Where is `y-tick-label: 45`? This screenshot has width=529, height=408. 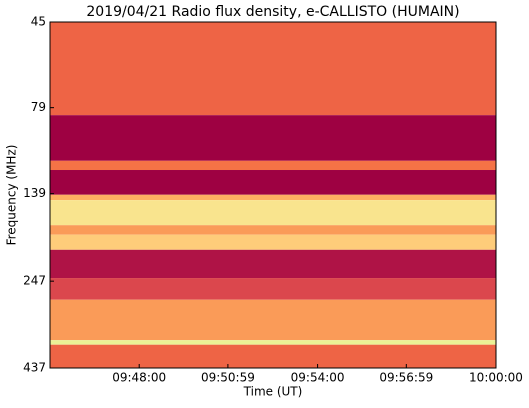 y-tick-label: 45 is located at coordinates (38, 22).